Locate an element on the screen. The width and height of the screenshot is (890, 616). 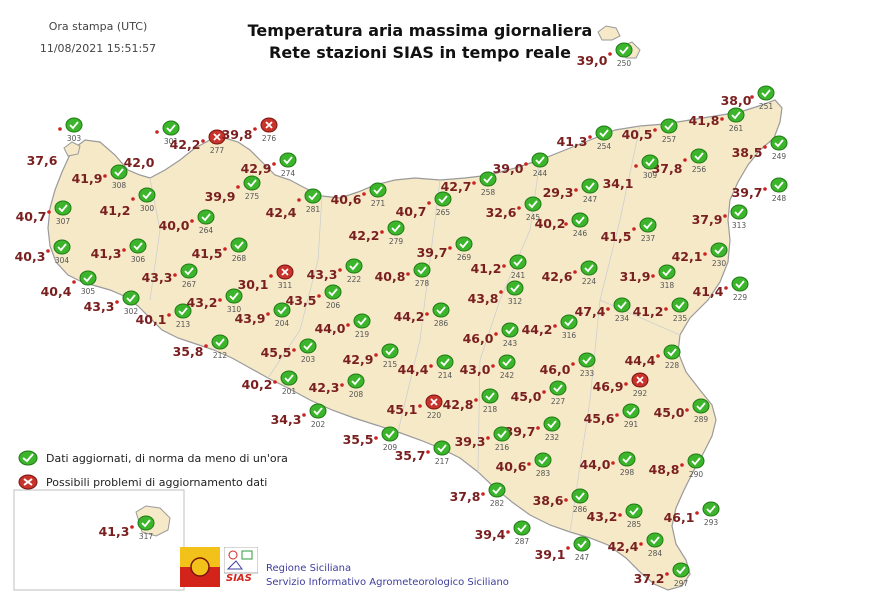
station-312: 312 43,8 is located at coordinates (496, 293).